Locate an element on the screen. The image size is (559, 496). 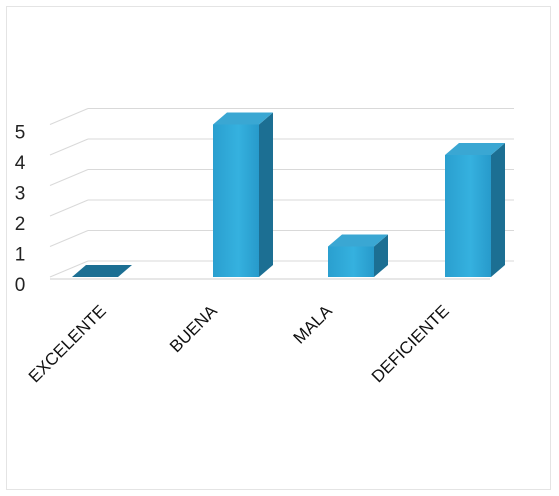
y-tick-label: 0 is located at coordinates (20, 285).